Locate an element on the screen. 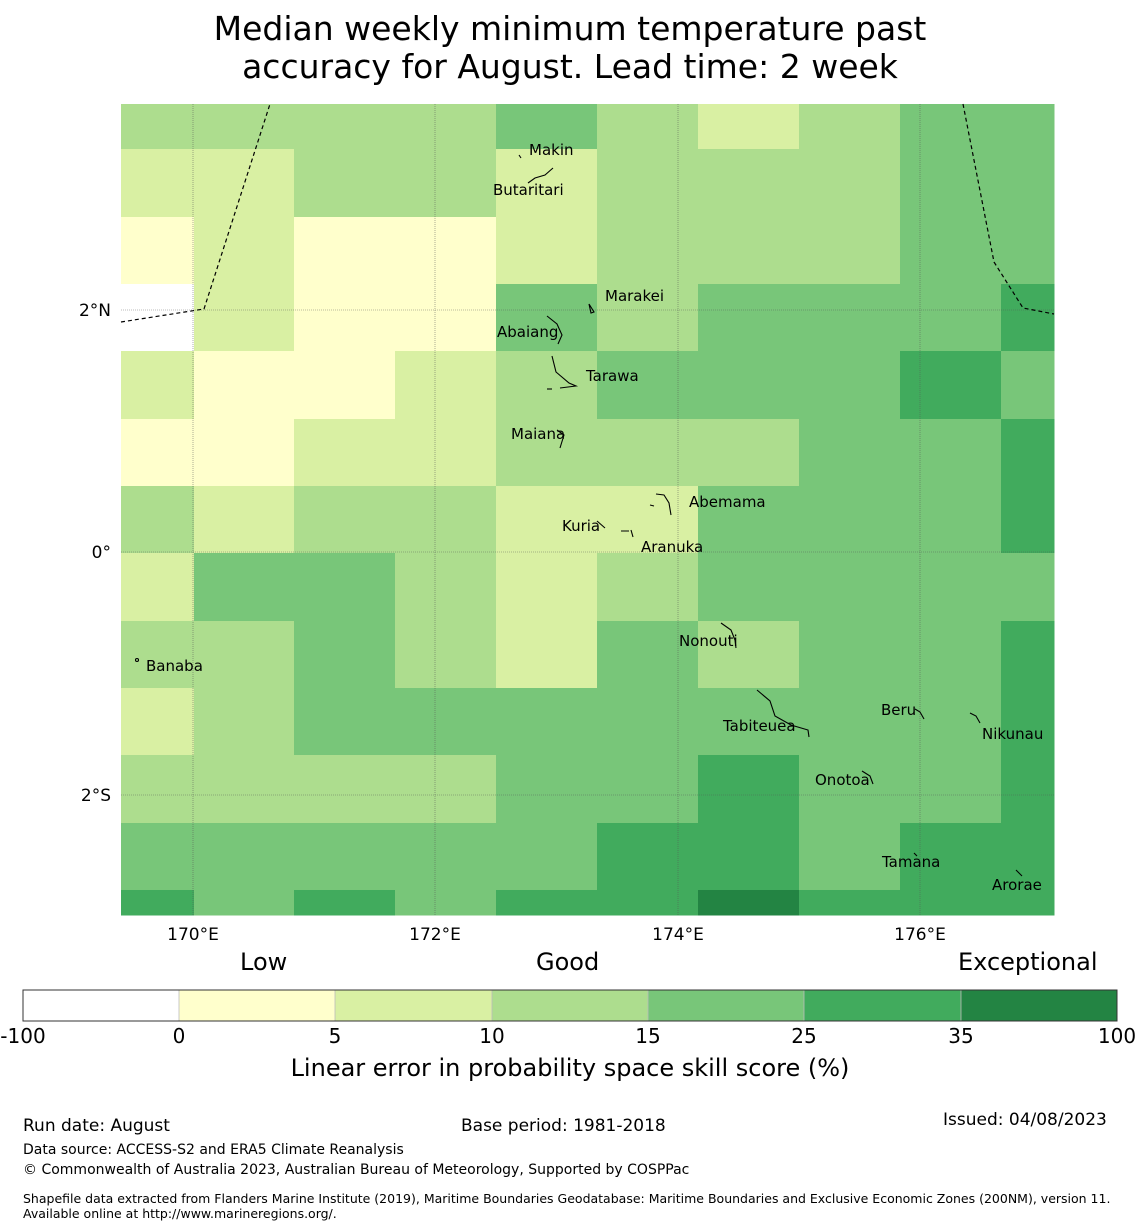 The width and height of the screenshot is (1140, 1230). colorbar-frame is located at coordinates (570, 1005).